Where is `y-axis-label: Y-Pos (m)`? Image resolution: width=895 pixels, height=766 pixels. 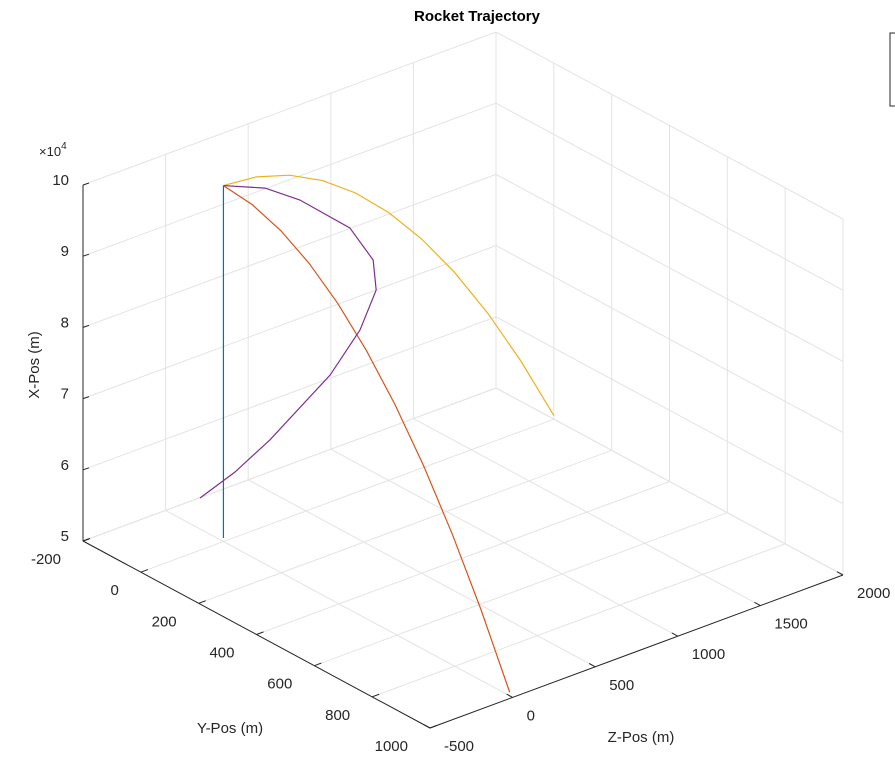
y-axis-label: Y-Pos (m) is located at coordinates (230, 728).